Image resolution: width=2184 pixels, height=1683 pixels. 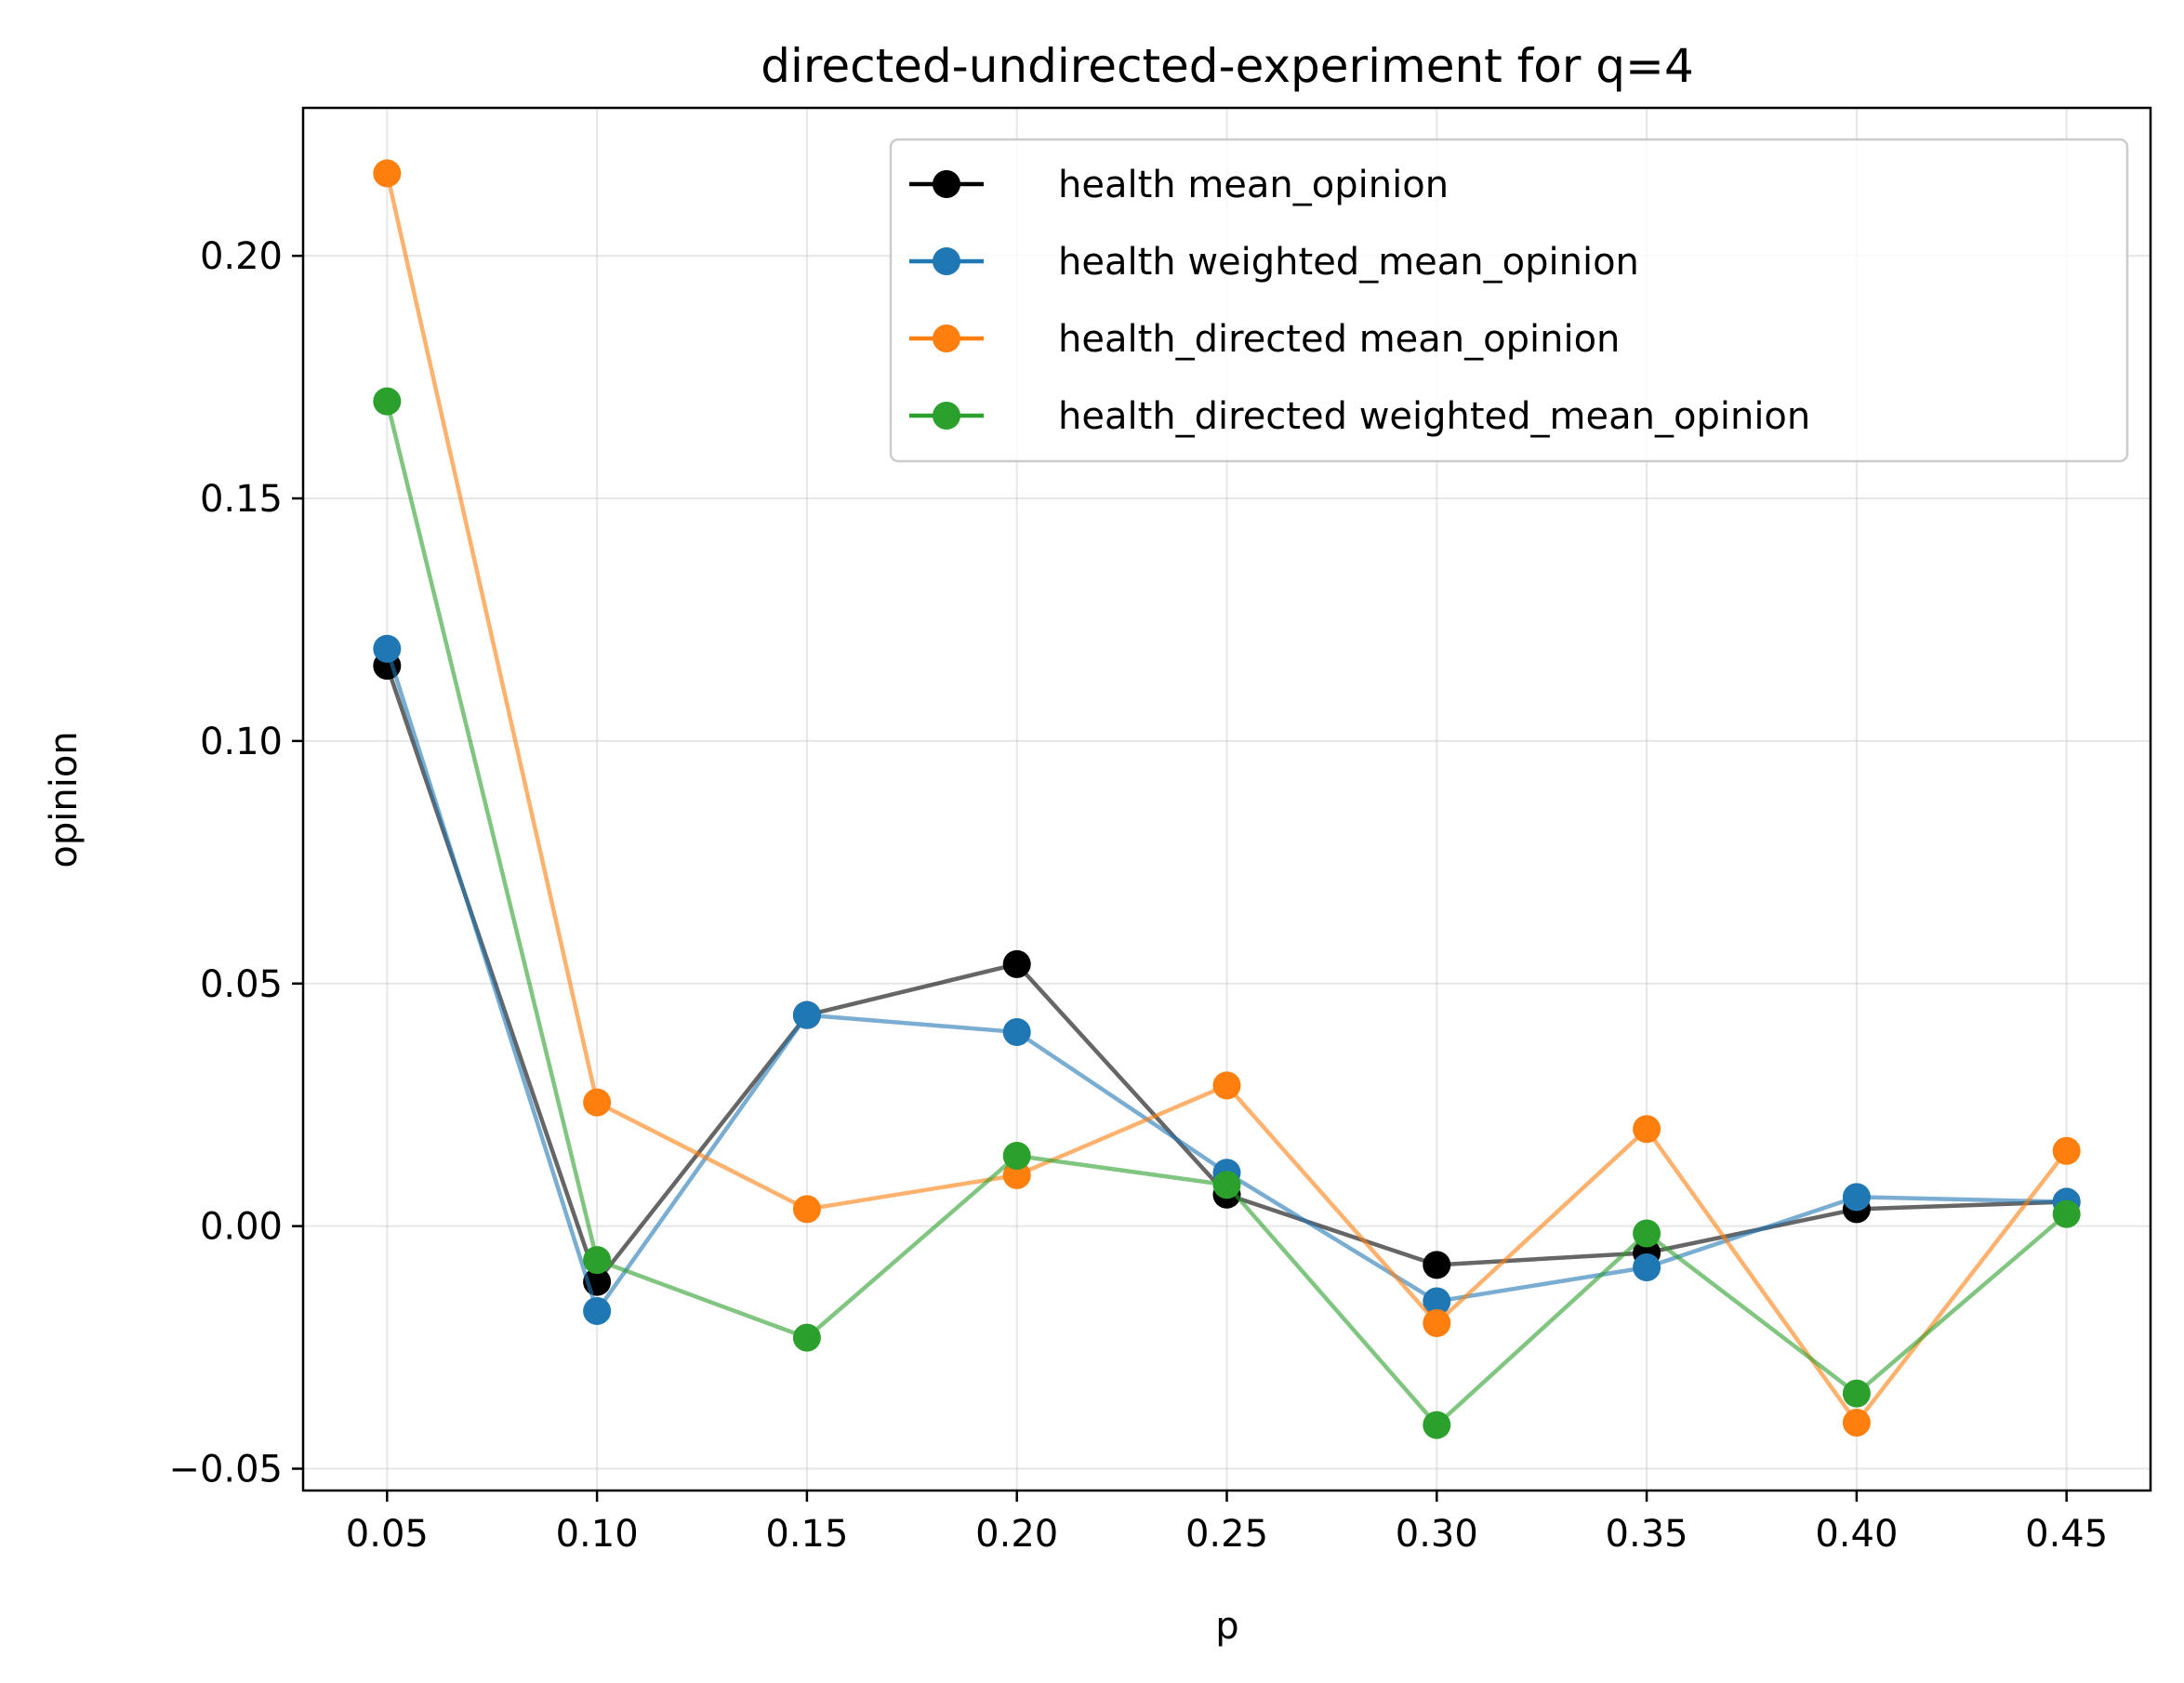 What do you see at coordinates (1016, 1535) in the screenshot?
I see `x-tick-label: 0.20` at bounding box center [1016, 1535].